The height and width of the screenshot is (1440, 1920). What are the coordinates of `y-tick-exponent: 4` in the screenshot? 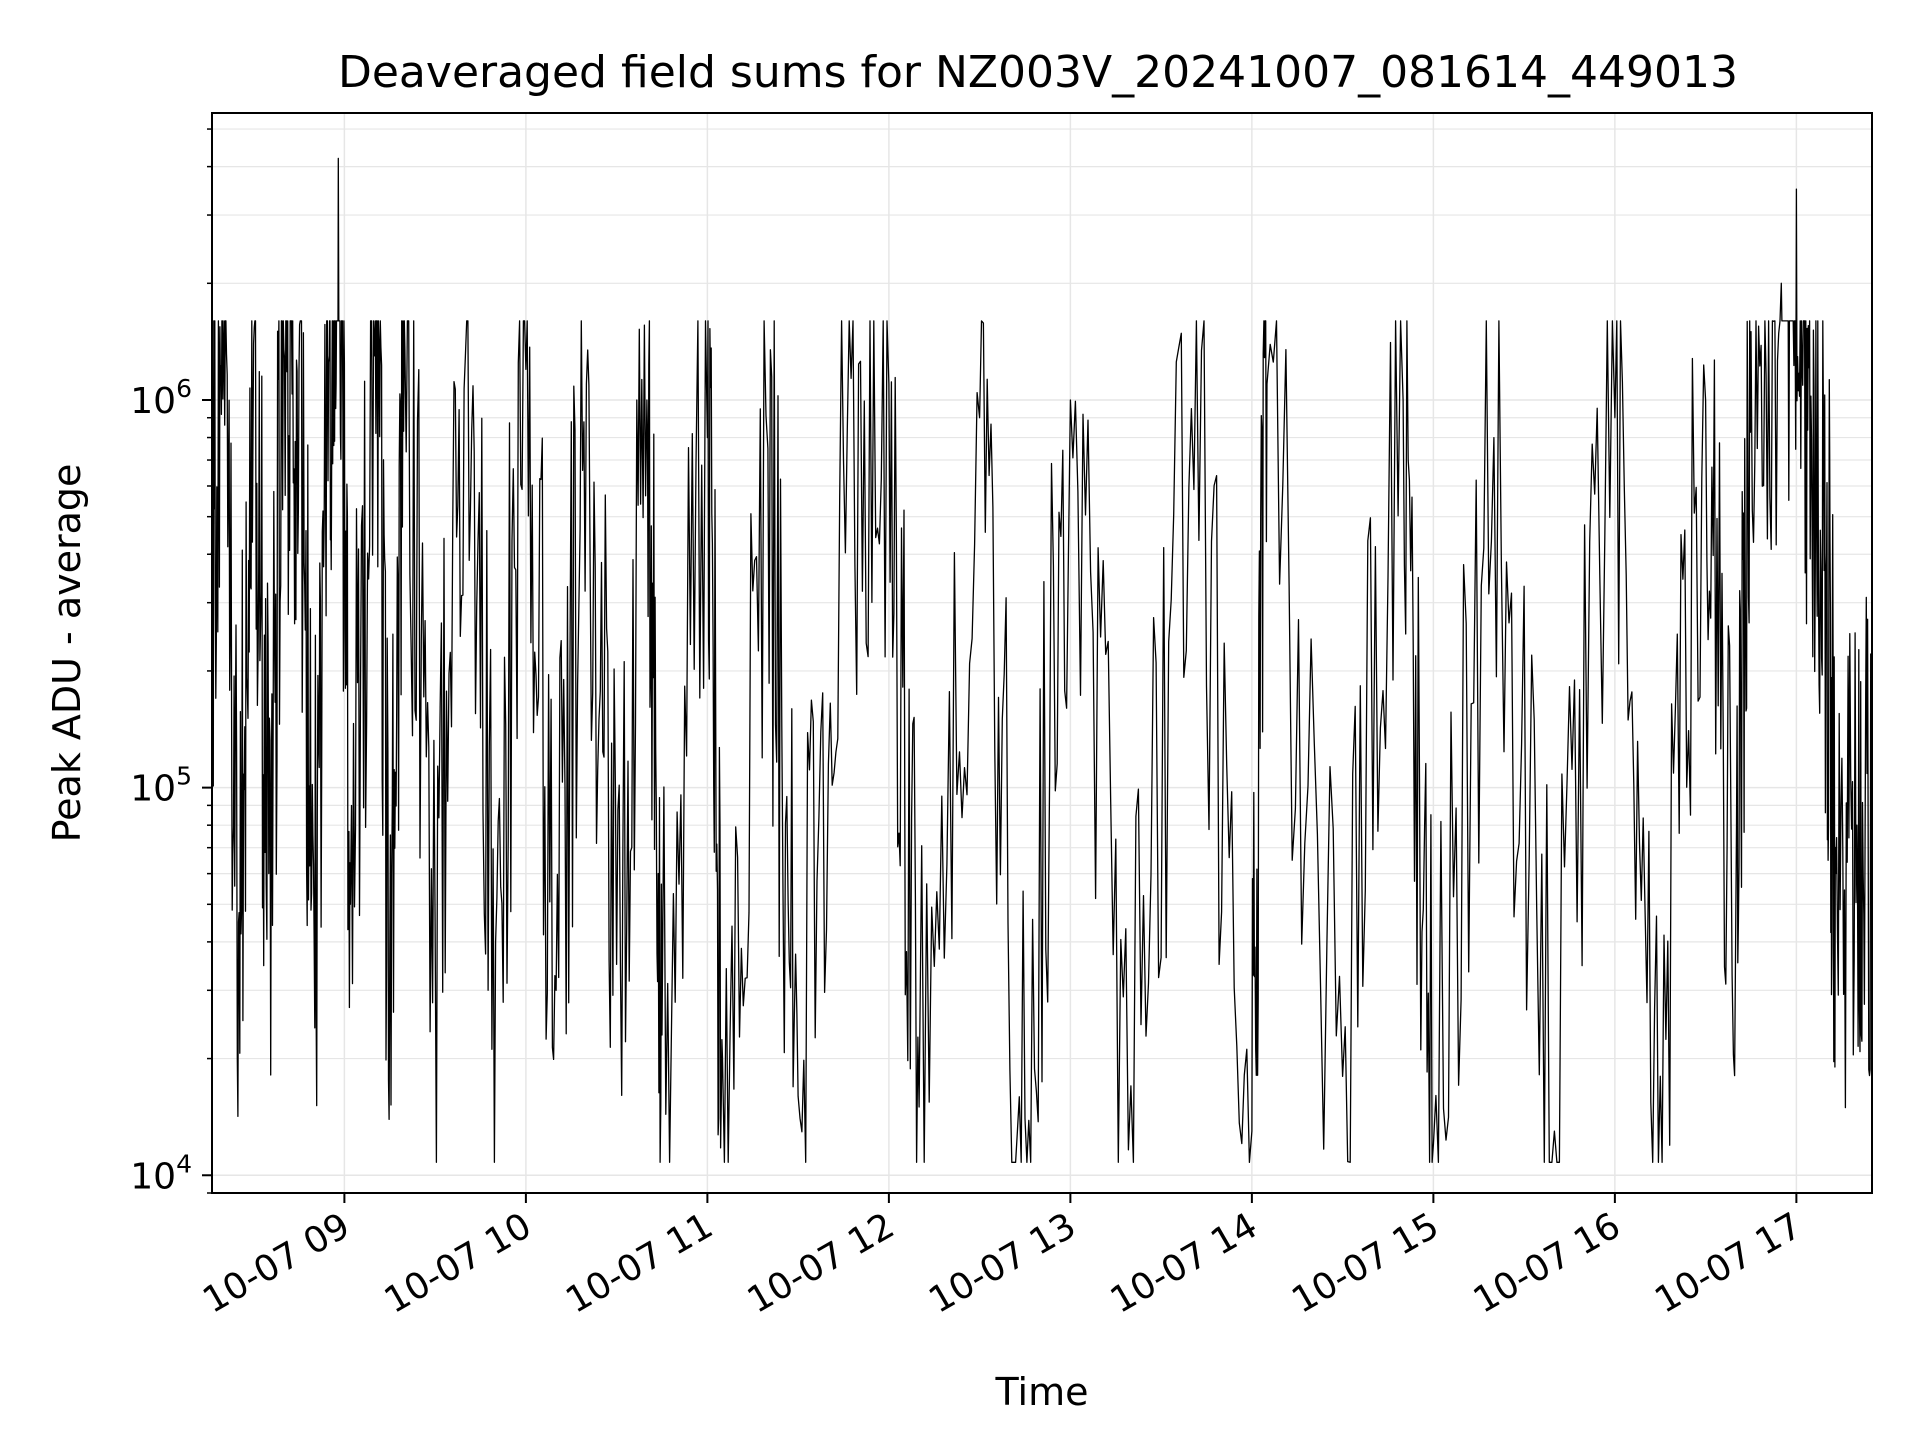 It's located at (184, 1163).